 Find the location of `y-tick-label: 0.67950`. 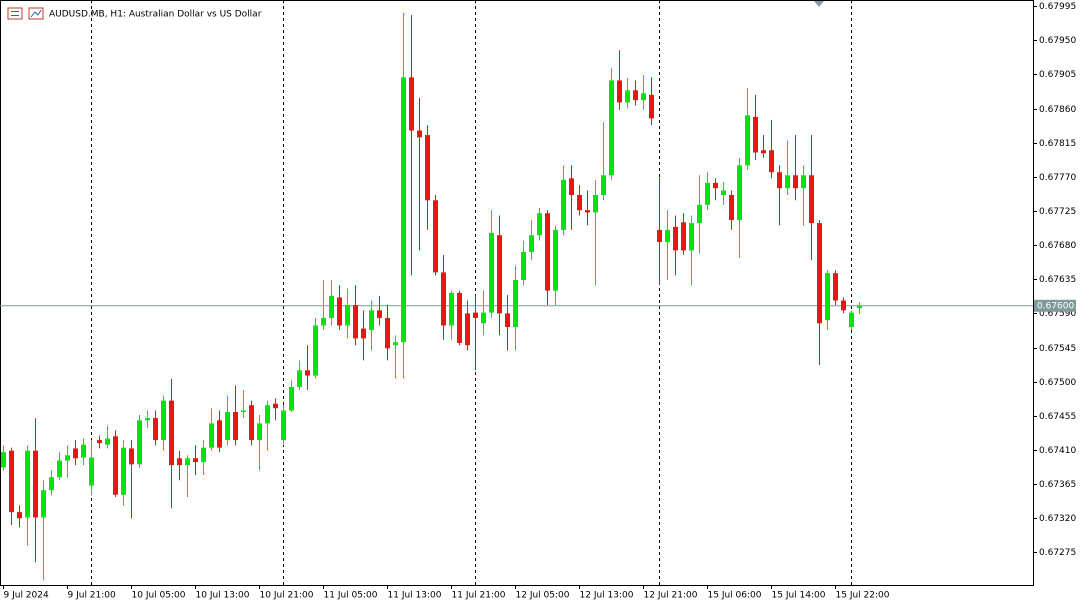

y-tick-label: 0.67950 is located at coordinates (1057, 41).